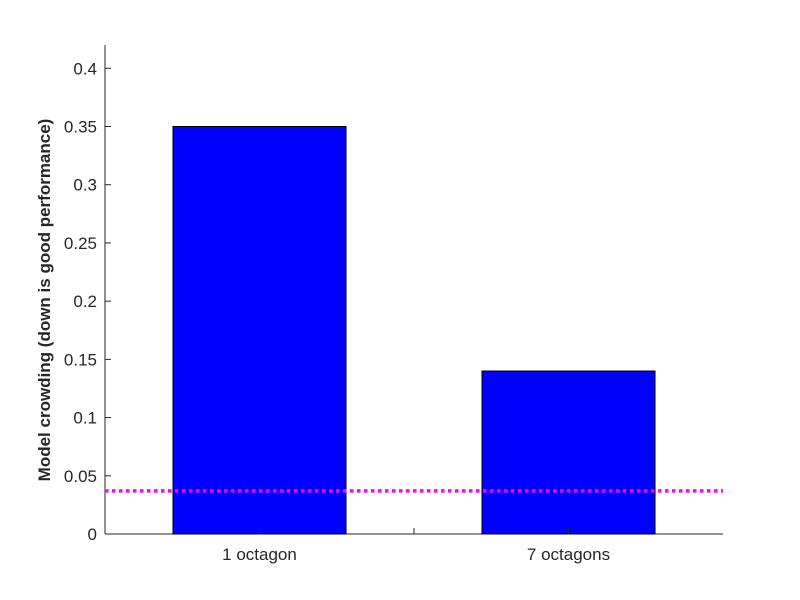 Image resolution: width=800 pixels, height=600 pixels. I want to click on y-tick-label: 0.15, so click(80, 359).